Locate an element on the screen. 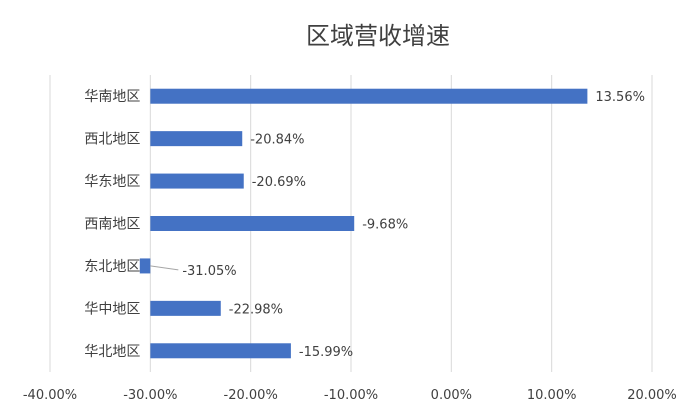 This screenshot has height=420, width=700. category-label: 华北地区 is located at coordinates (112, 352).